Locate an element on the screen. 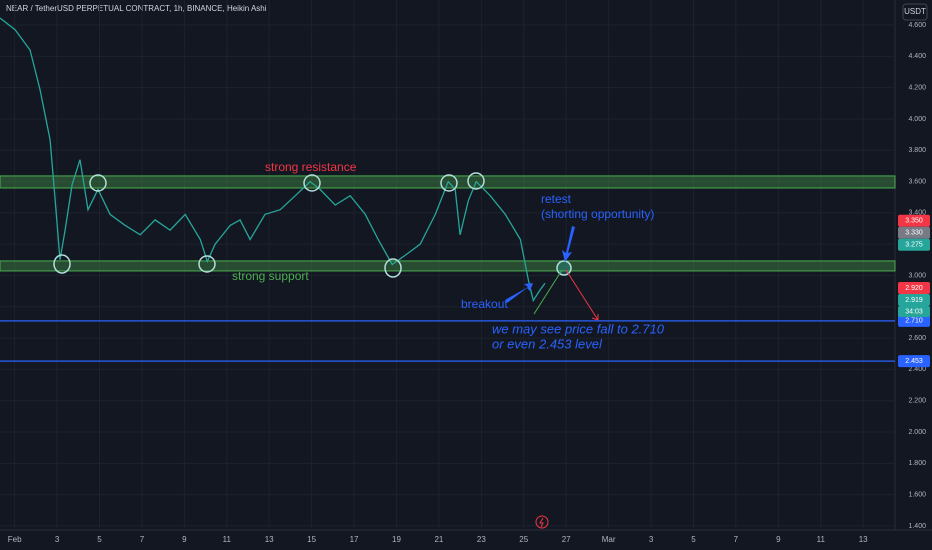 Image resolution: width=932 pixels, height=550 pixels. currency-button is located at coordinates (915, 12).